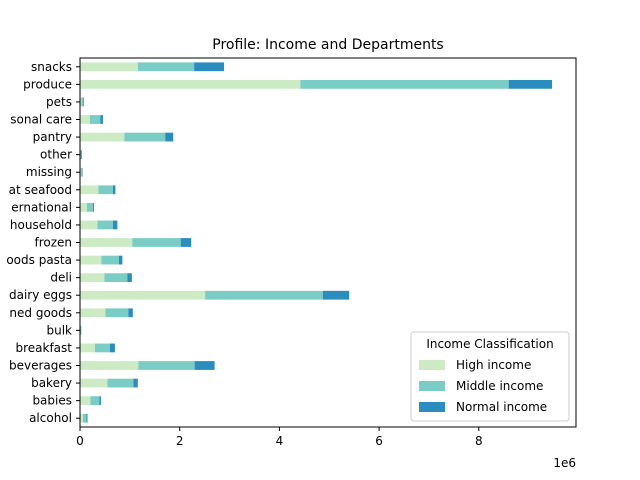 The image size is (640, 480). Describe the element at coordinates (41, 207) in the screenshot. I see `y-tick-label: ernational` at that location.